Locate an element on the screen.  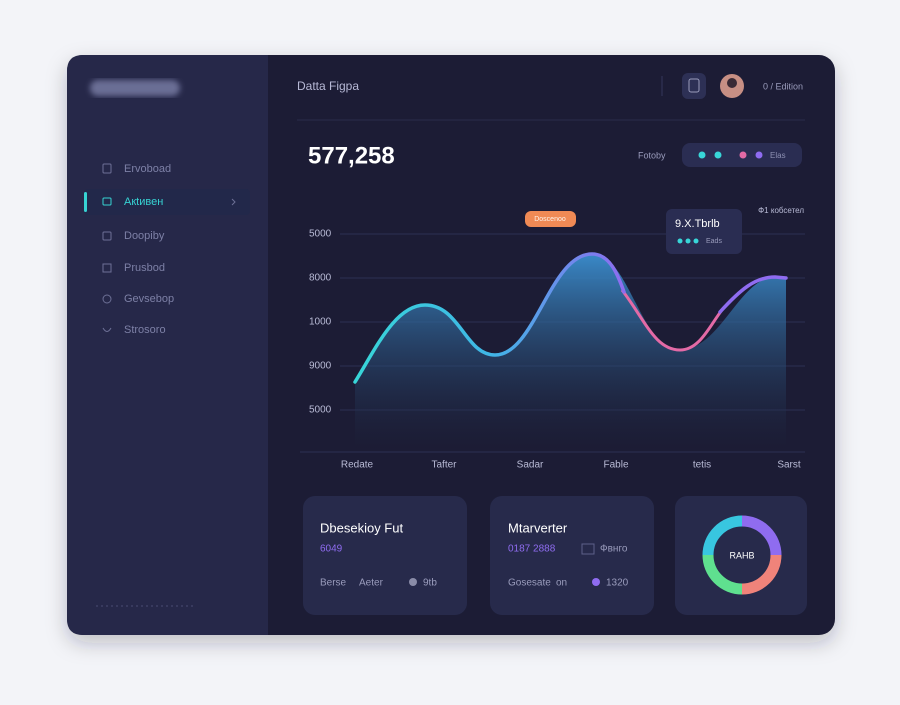
secondary-line is located at coordinates (672, 320).